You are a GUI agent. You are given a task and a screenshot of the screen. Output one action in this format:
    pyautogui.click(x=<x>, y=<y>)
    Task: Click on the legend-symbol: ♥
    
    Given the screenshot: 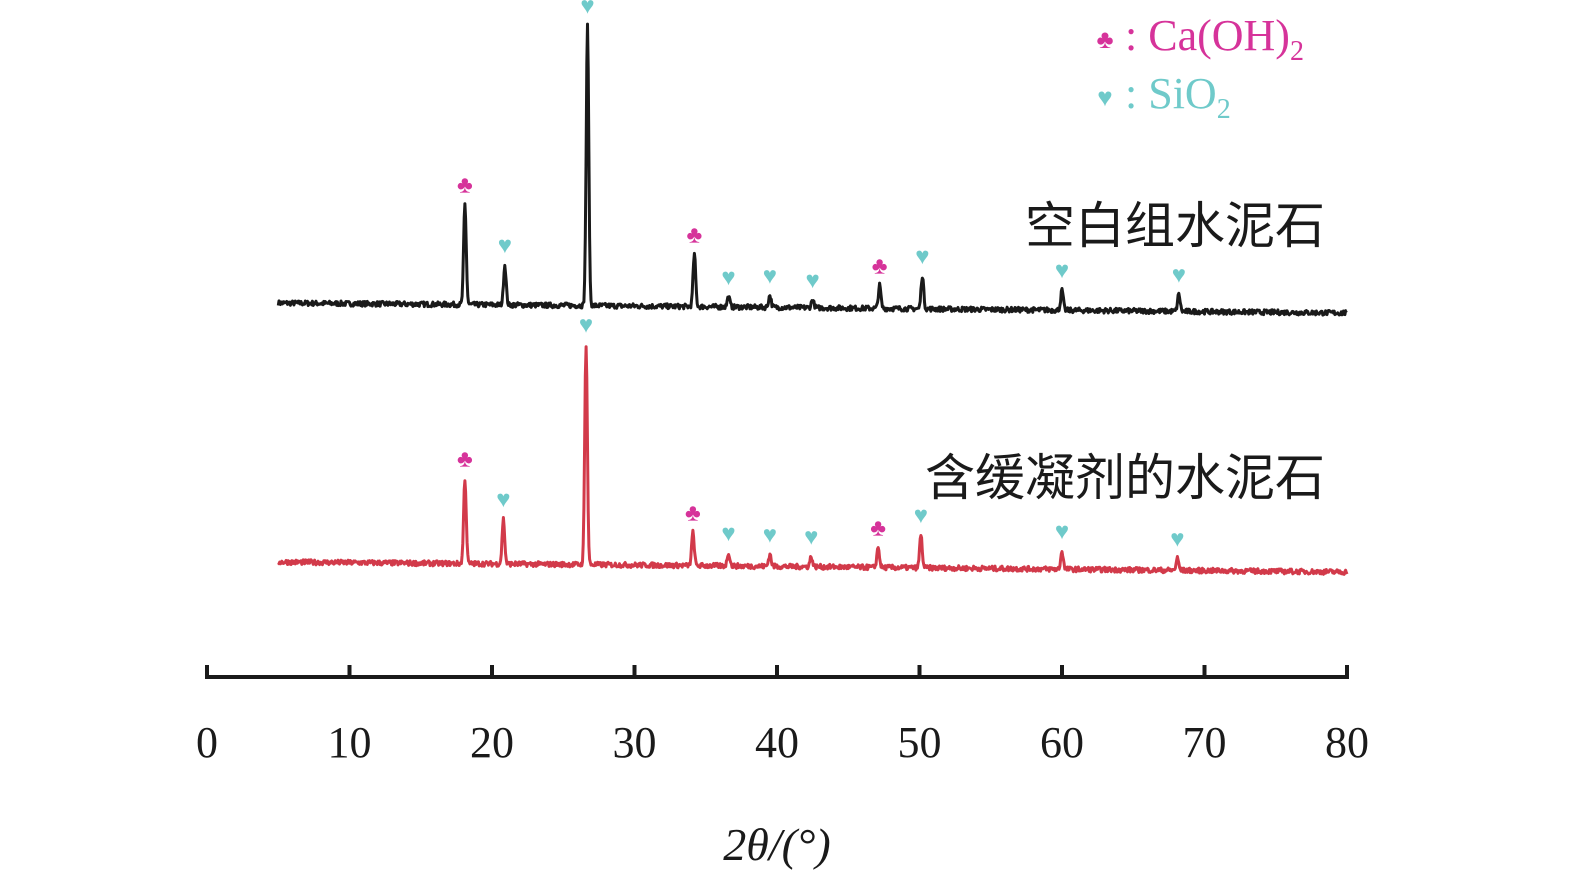 What is the action you would take?
    pyautogui.click(x=1104, y=97)
    